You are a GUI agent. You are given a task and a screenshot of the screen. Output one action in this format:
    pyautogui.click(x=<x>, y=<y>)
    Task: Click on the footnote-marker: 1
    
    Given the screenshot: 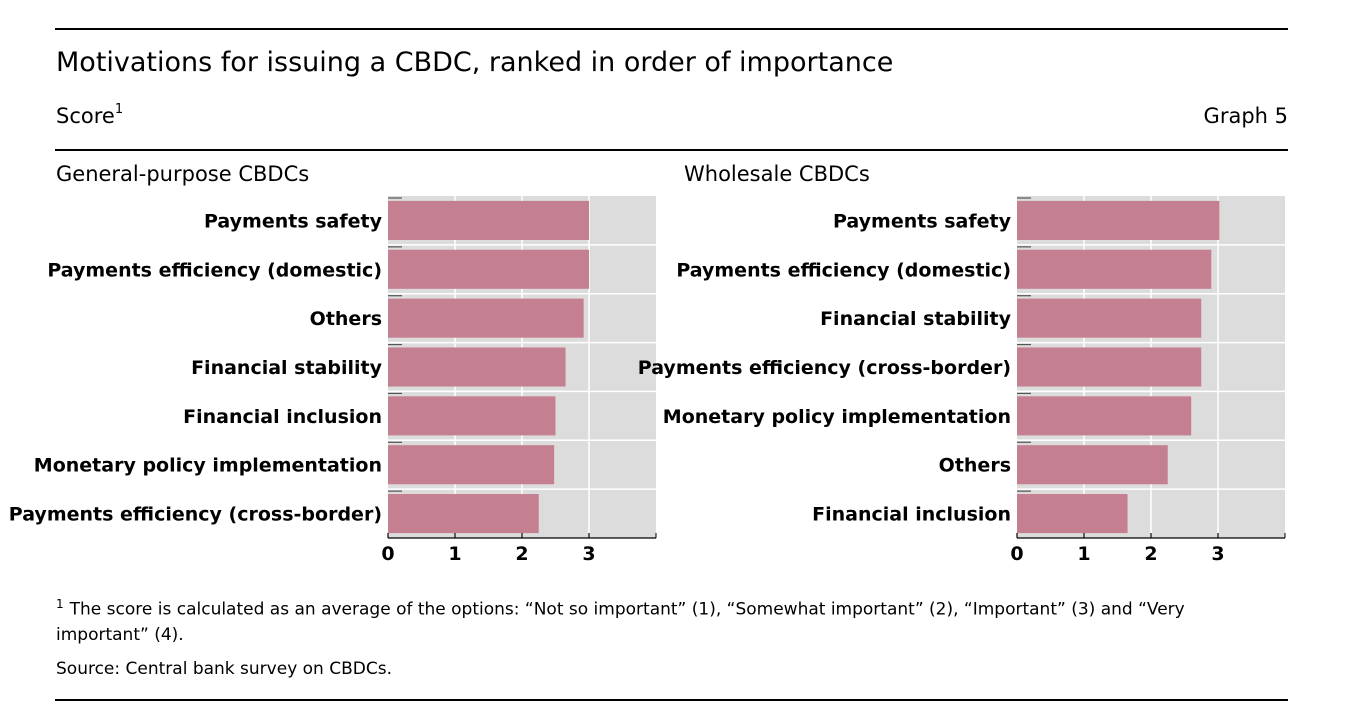 What is the action you would take?
    pyautogui.click(x=60, y=604)
    